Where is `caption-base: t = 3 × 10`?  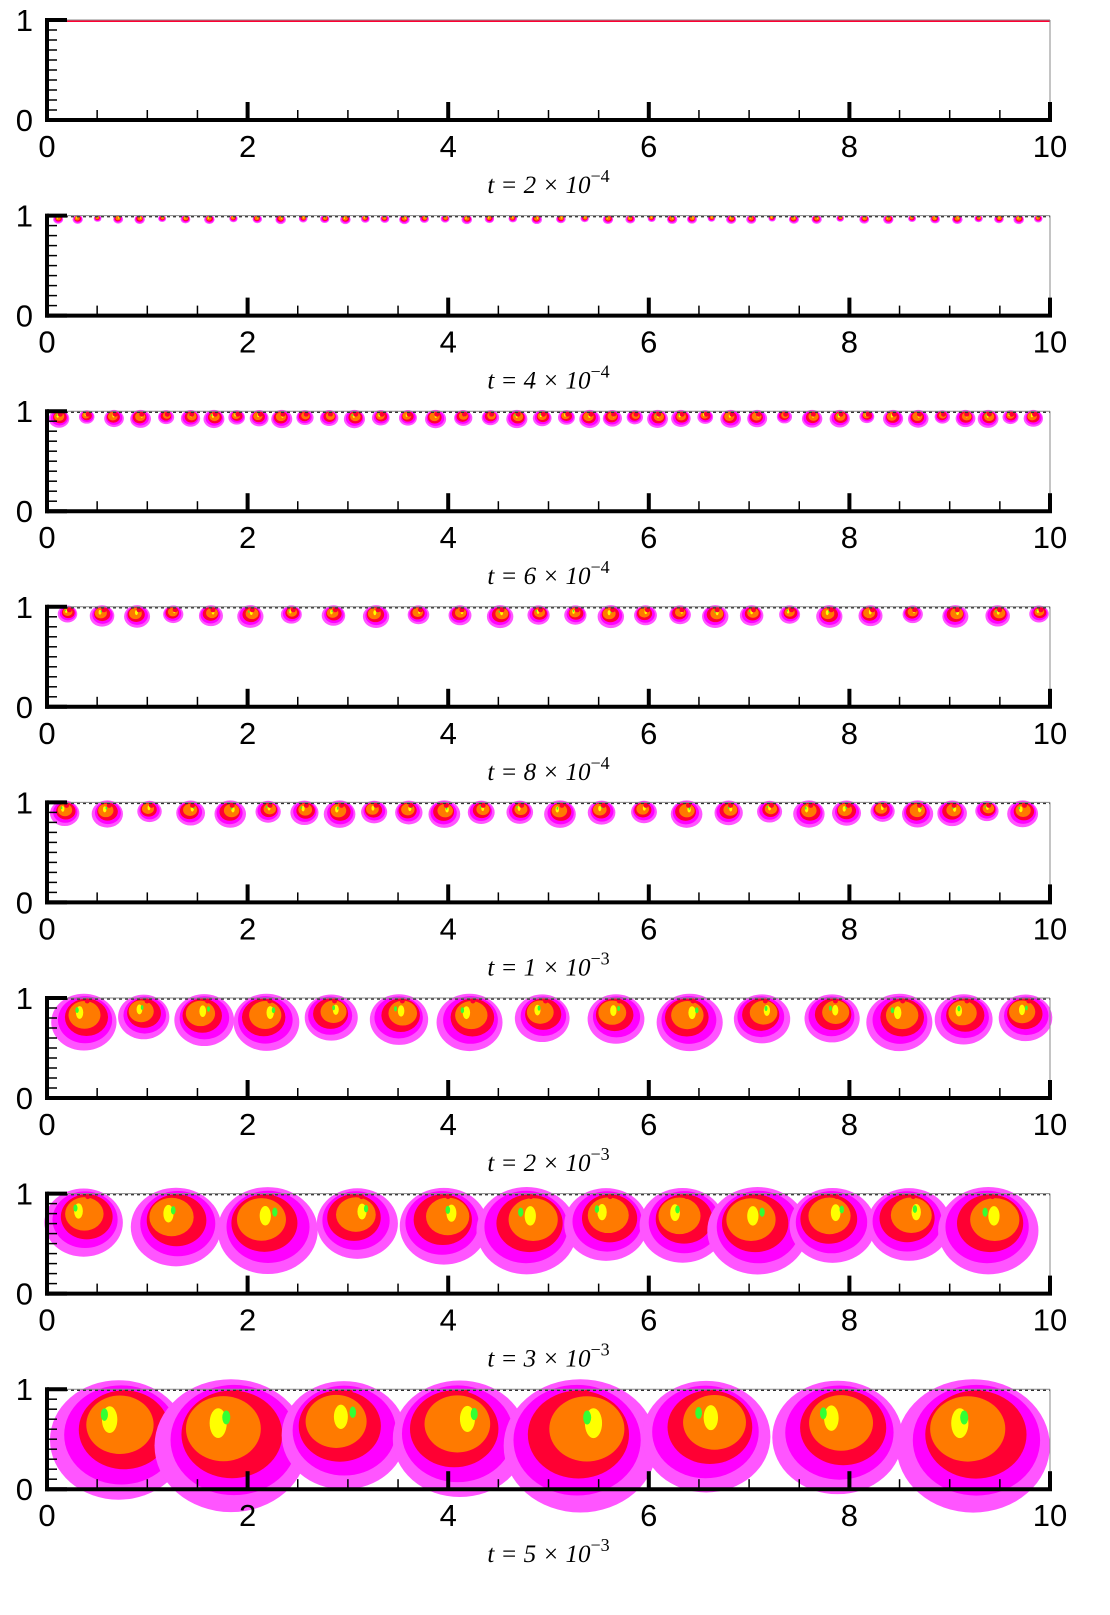 caption-base: t = 3 × 10 is located at coordinates (539, 1359).